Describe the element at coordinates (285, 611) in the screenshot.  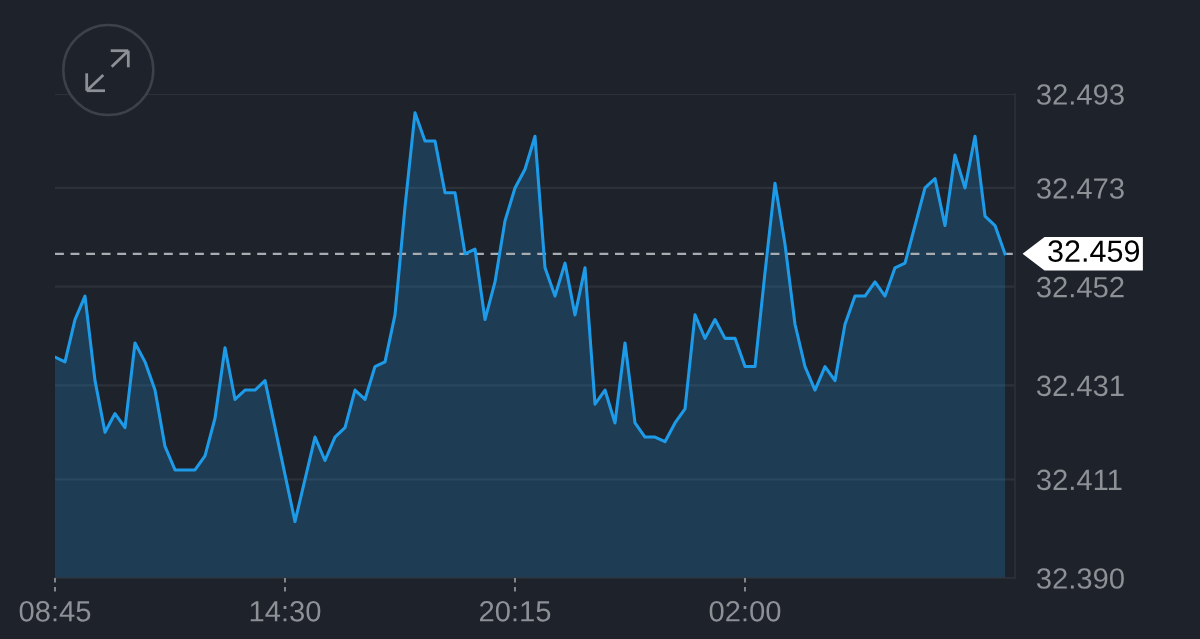
I see `x-tick-label: 14:30` at that location.